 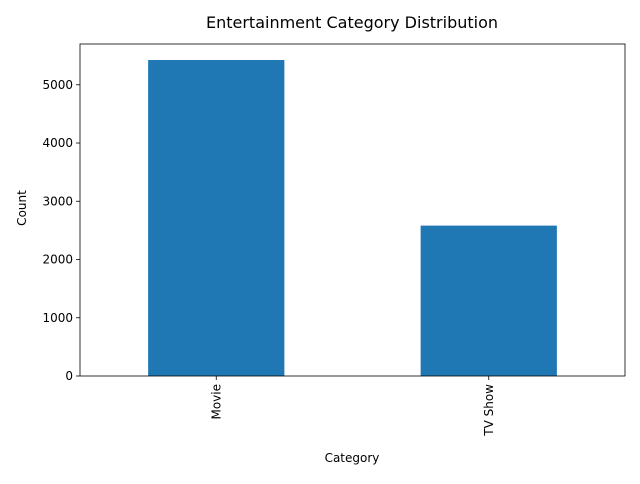 I want to click on bar-movie, so click(x=216, y=218).